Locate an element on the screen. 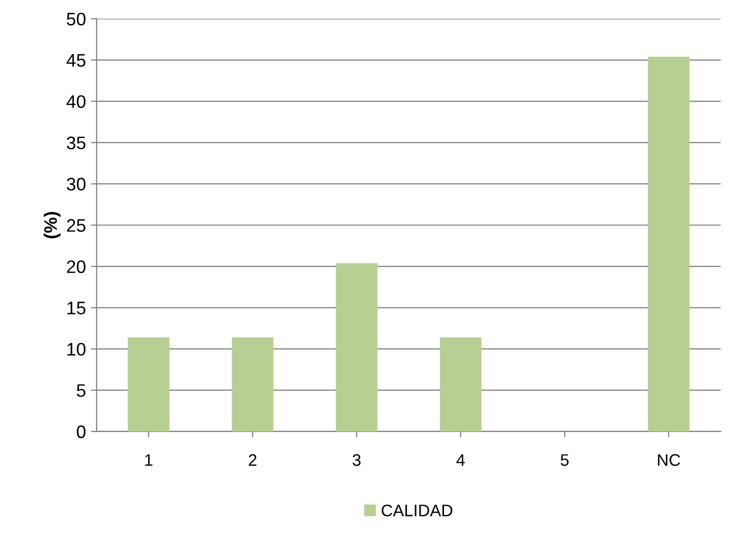 This screenshot has width=743, height=536. x-tick-label: 1 is located at coordinates (148, 460).